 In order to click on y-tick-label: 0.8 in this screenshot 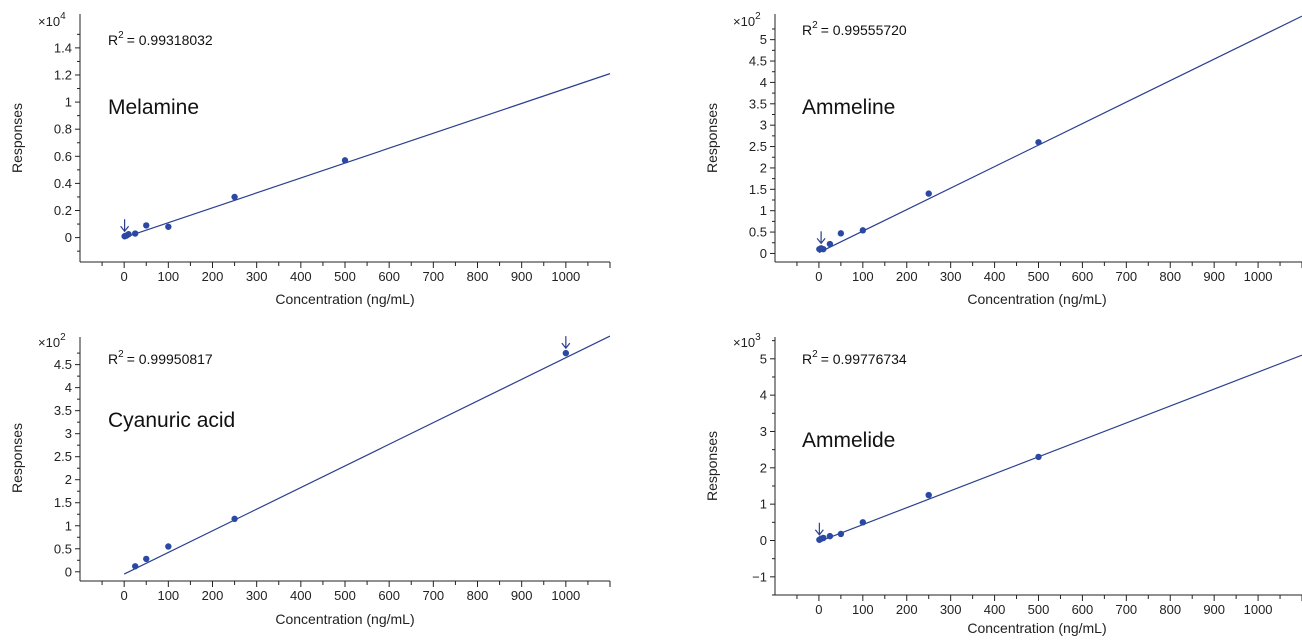, I will do `click(63, 129)`.